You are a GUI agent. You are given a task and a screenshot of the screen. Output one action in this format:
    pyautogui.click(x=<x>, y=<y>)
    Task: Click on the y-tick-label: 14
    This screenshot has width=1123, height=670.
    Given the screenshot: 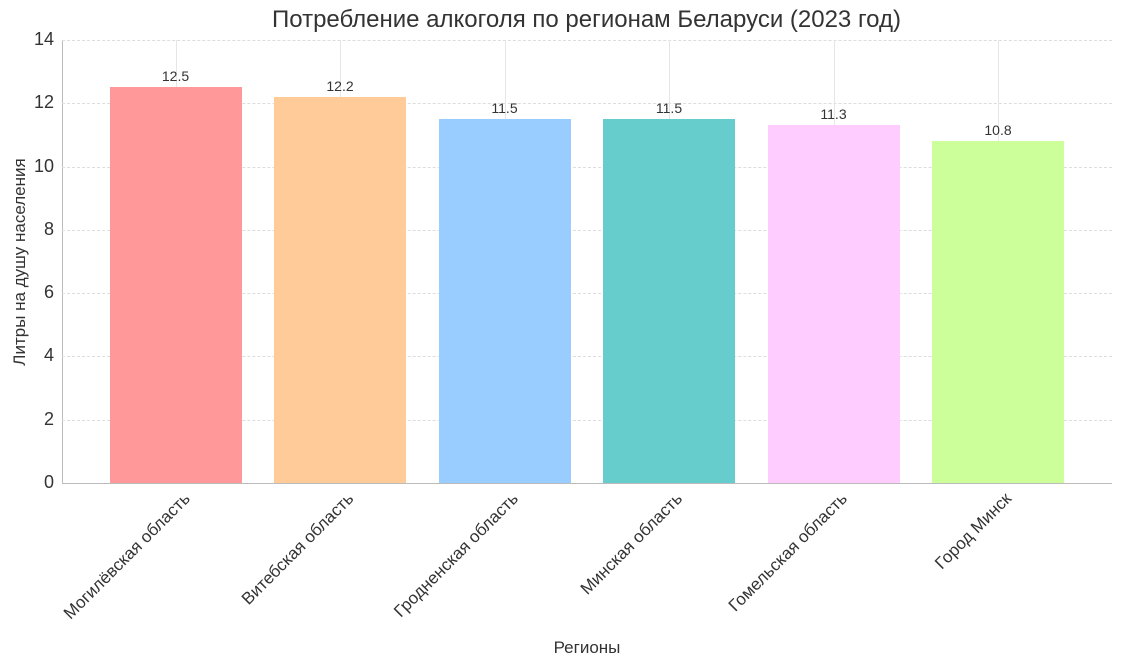 What is the action you would take?
    pyautogui.click(x=43, y=39)
    